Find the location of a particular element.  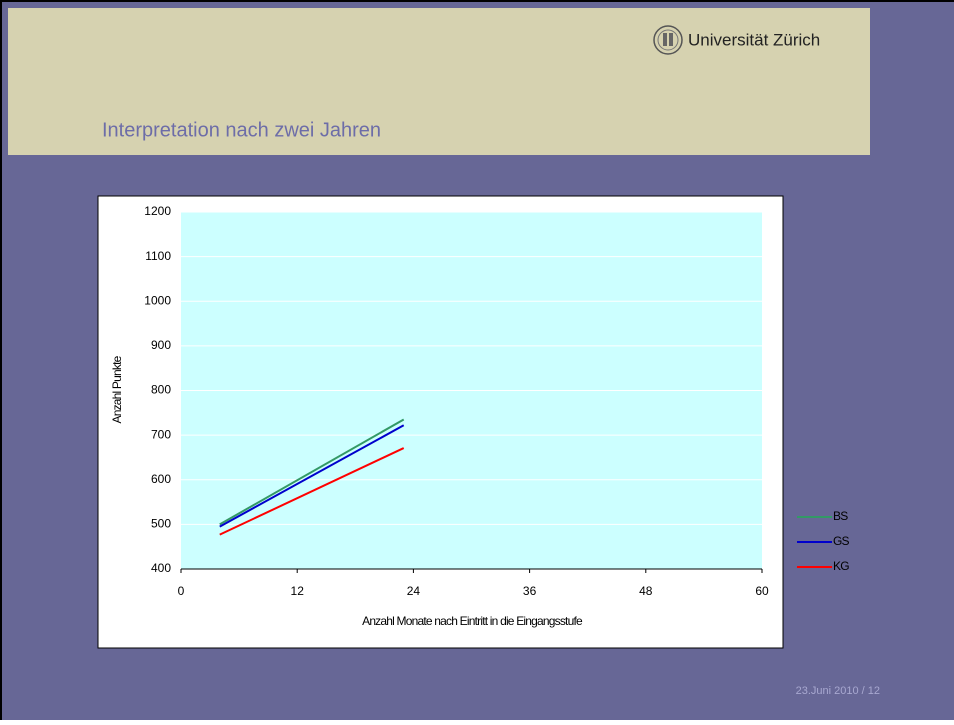

x-tick-label: 48 is located at coordinates (646, 591).